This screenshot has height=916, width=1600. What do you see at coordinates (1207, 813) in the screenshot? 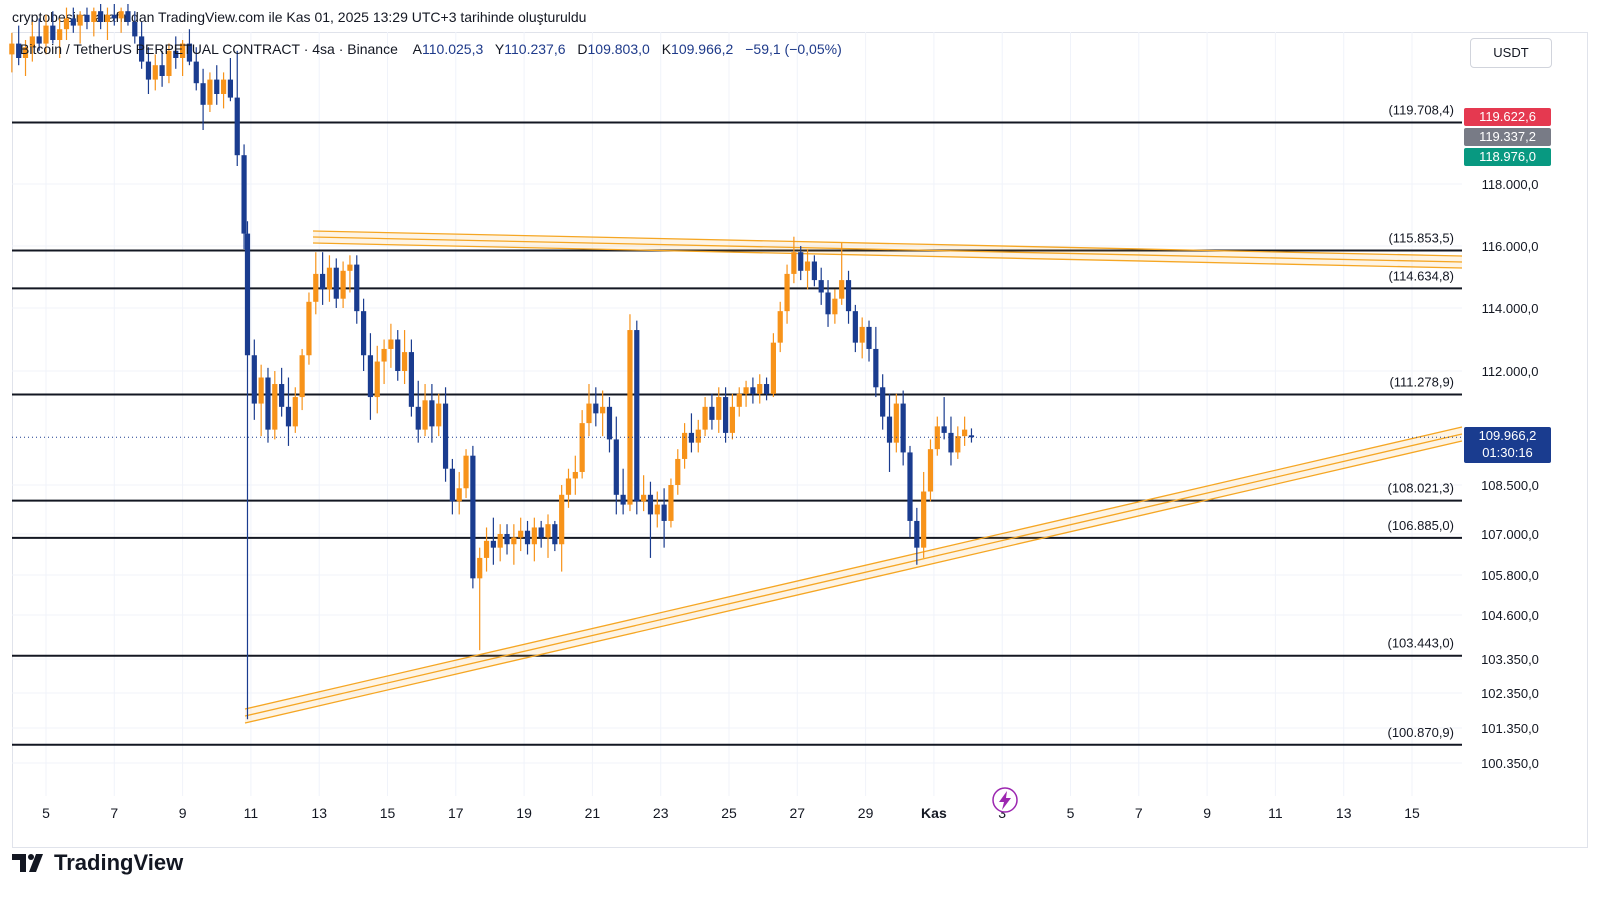
I see `time-axis-label: 9` at bounding box center [1207, 813].